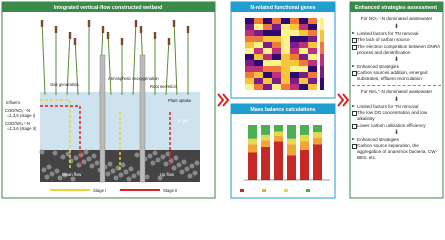 Image resolution: width=445 pixels, height=240 pixels. I want to click on label: Atmospheric reoxygenation, so click(133, 78).